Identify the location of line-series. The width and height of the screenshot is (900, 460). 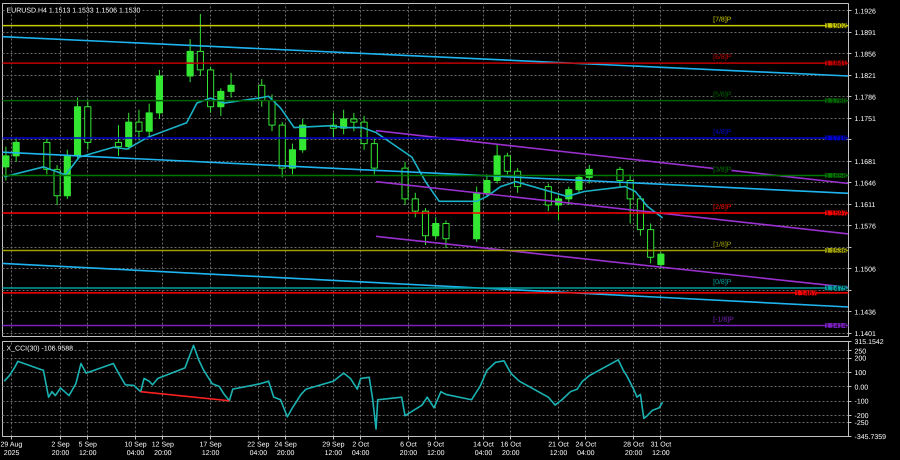
(333, 387).